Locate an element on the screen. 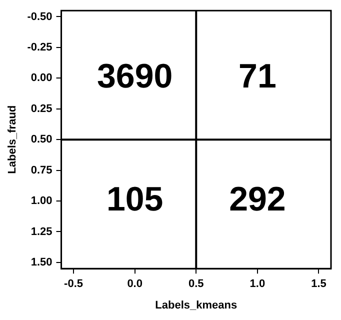 The image size is (341, 320). y-tick-label: 0.00 is located at coordinates (41, 78).